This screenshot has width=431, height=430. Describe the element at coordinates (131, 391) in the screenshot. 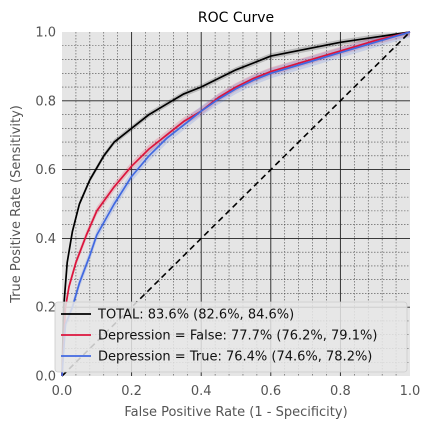

I see `x-tick-label: 0.2` at that location.